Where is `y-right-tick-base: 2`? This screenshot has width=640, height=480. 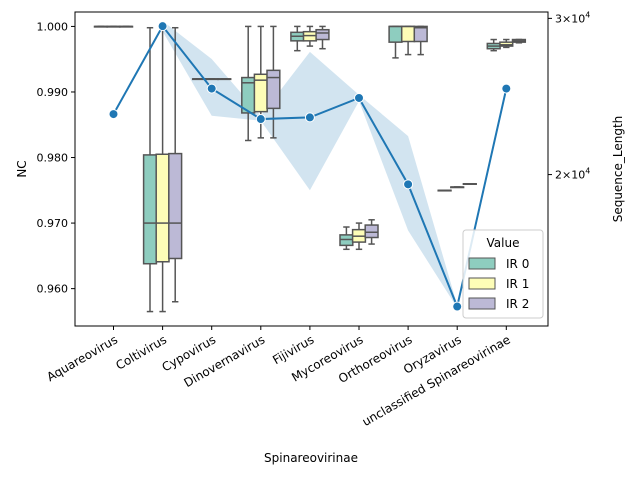
y-right-tick-base: 2 is located at coordinates (558, 175).